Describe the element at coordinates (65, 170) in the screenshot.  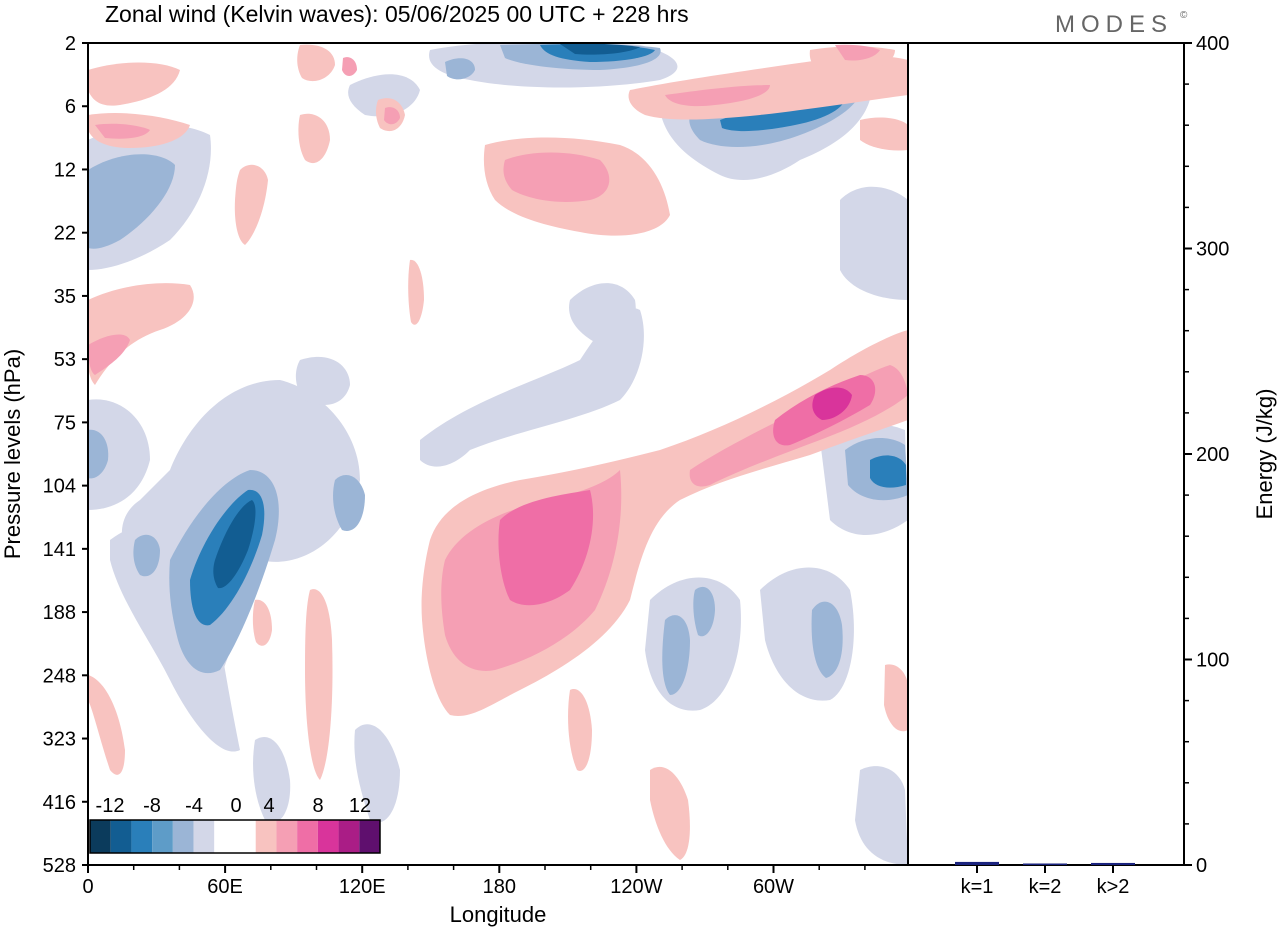
I see `y-tick-label: 12` at that location.